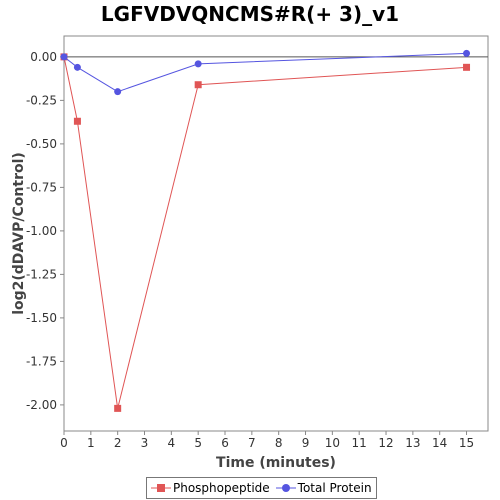 The height and width of the screenshot is (500, 500). Describe the element at coordinates (221, 488) in the screenshot. I see `legend-label-phosphopeptide: Phosphopeptide` at that location.